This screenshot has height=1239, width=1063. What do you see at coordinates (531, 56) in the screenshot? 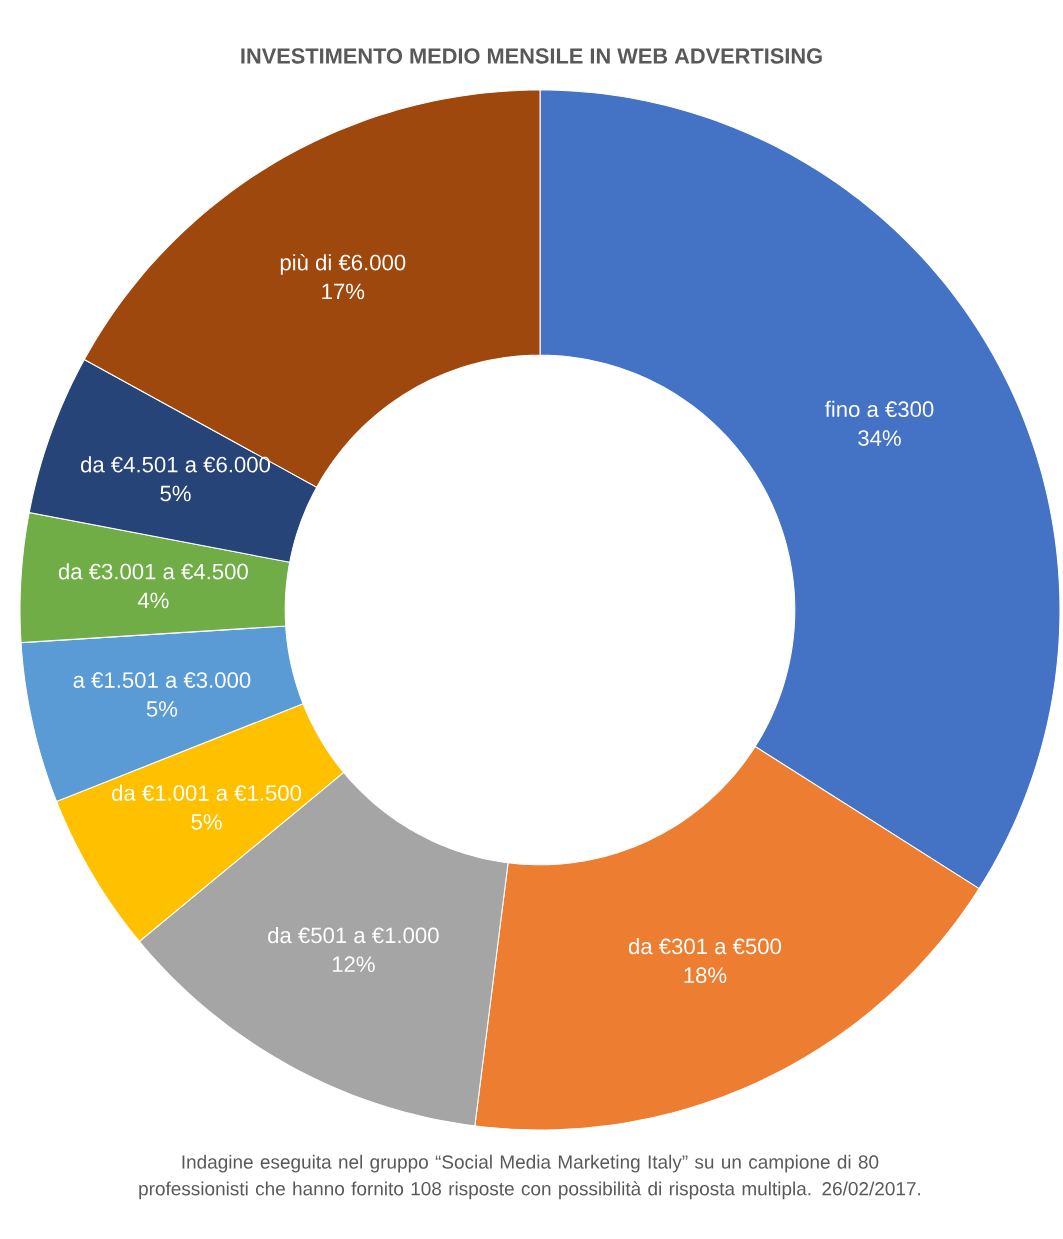
I see `chart-title: INVESTIMENTO MEDIO MENSILE IN WEB ADVERTISING` at bounding box center [531, 56].